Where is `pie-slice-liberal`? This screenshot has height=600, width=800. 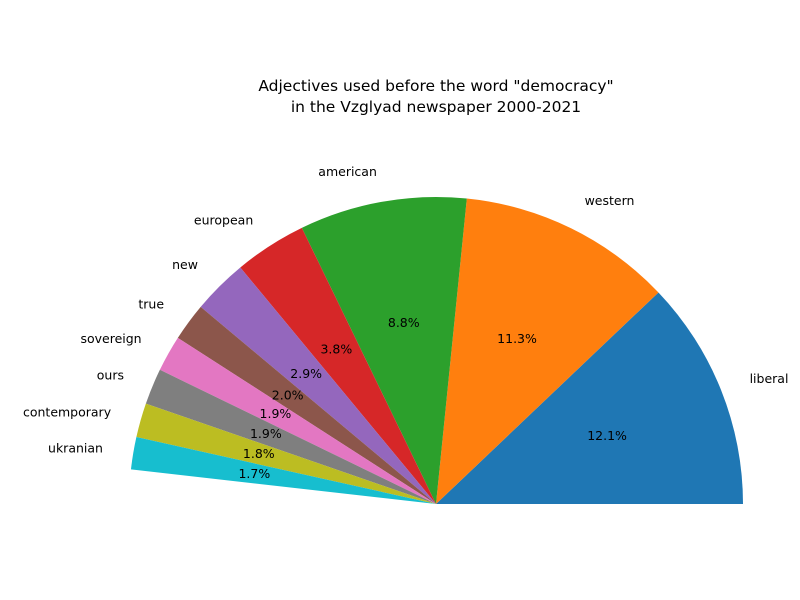 pie-slice-liberal is located at coordinates (589, 398).